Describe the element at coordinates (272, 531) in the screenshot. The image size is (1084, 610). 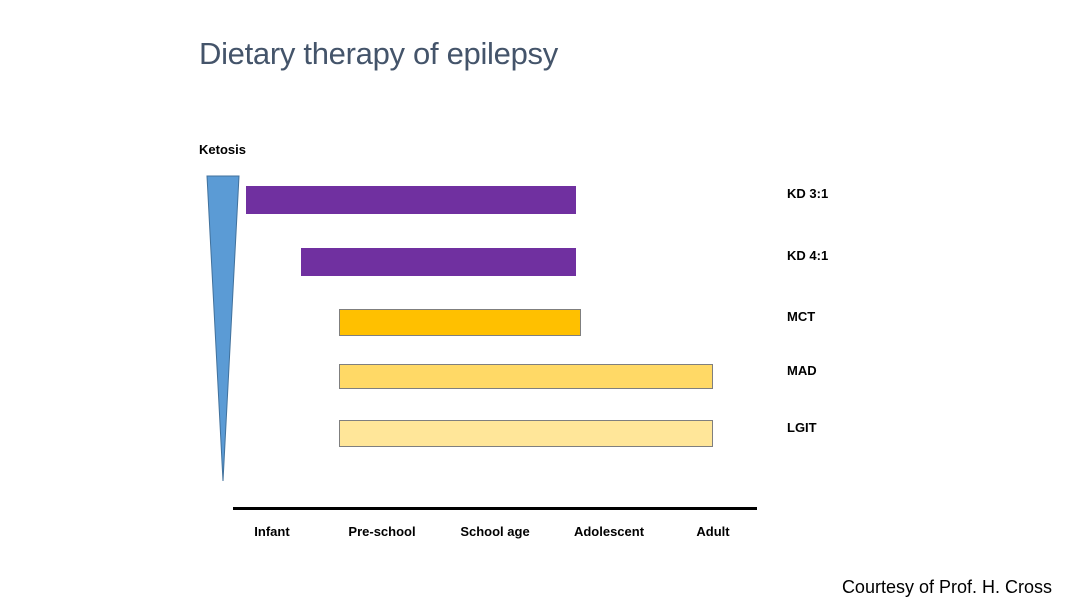
I see `age-tick-label: Infant` at that location.